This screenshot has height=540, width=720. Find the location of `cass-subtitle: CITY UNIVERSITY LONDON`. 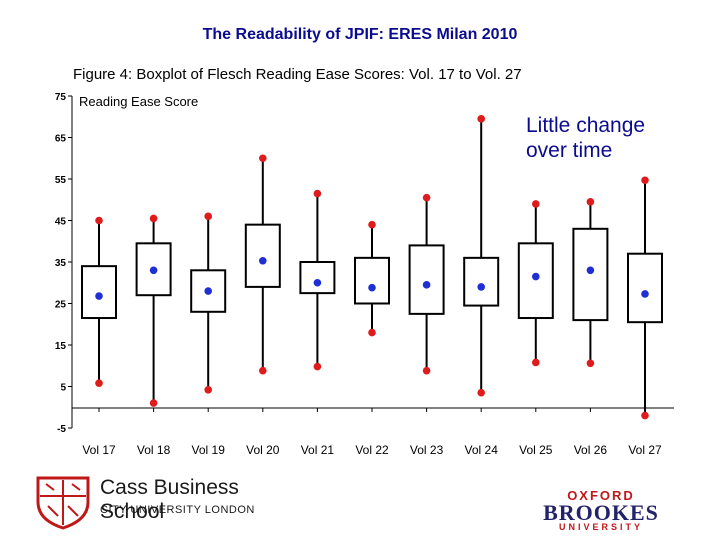

cass-subtitle: CITY UNIVERSITY LONDON is located at coordinates (177, 510).